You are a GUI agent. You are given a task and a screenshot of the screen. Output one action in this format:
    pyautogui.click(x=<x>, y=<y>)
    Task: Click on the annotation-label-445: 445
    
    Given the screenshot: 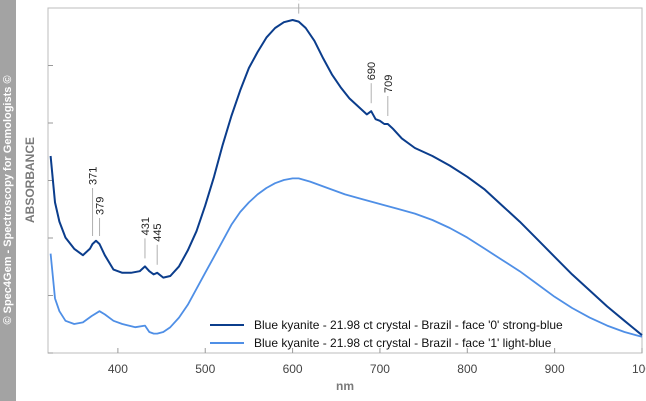 What is the action you would take?
    pyautogui.click(x=158, y=232)
    